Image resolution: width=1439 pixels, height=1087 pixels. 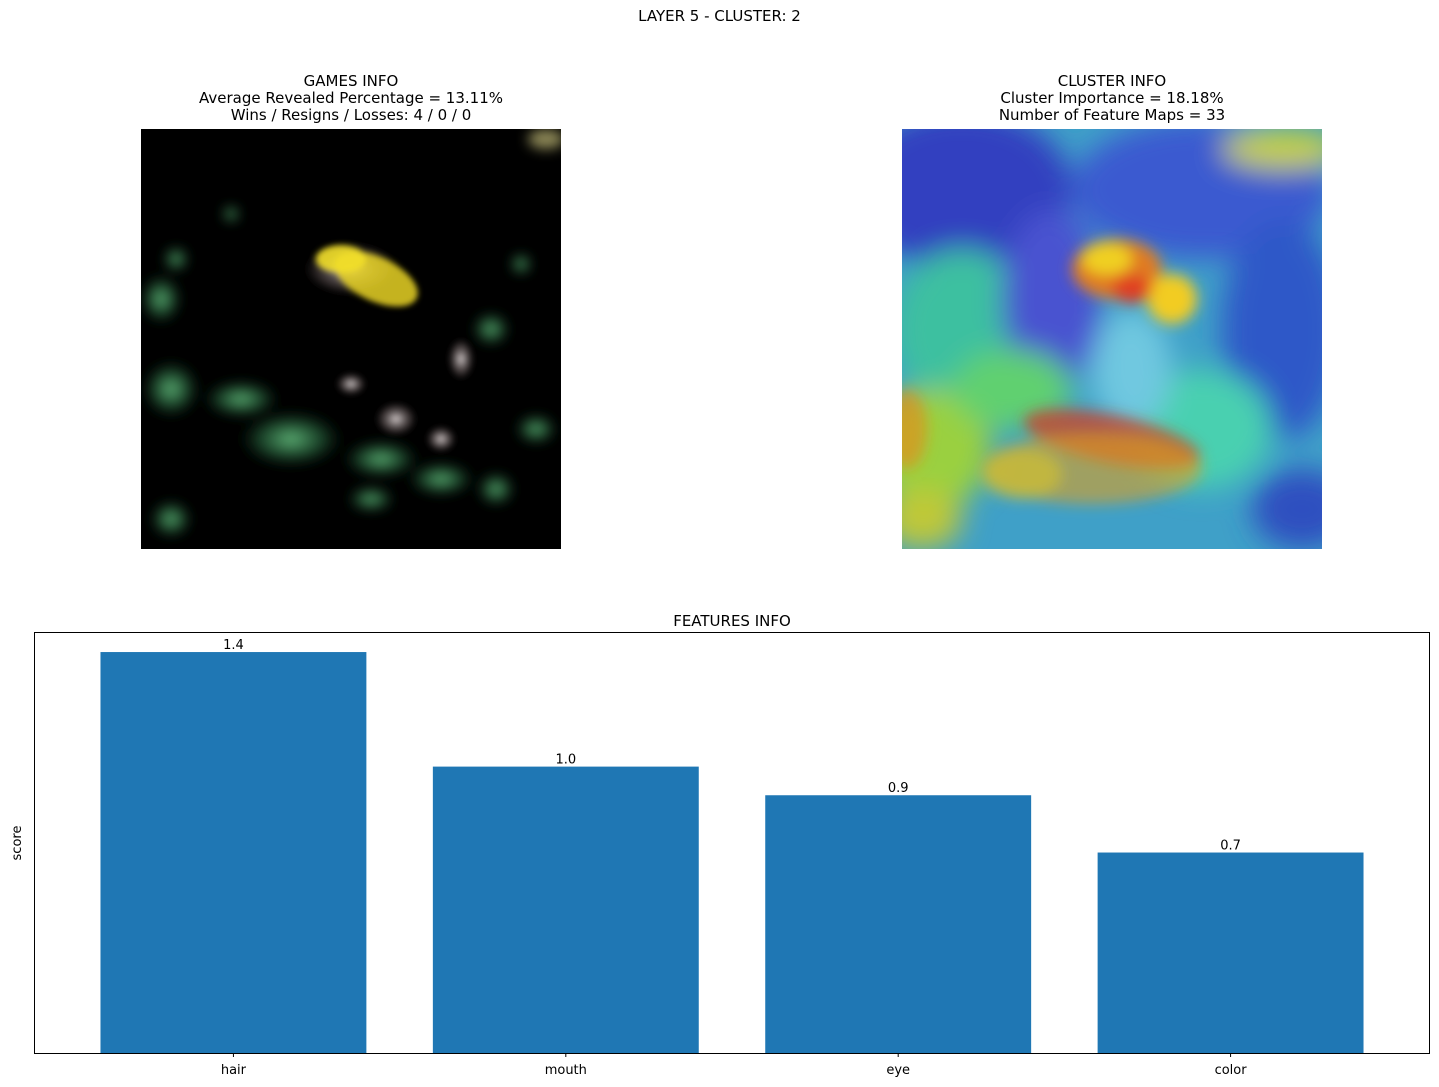 What do you see at coordinates (1112, 115) in the screenshot?
I see `feature-map-count: Number of Feature Maps = 33` at bounding box center [1112, 115].